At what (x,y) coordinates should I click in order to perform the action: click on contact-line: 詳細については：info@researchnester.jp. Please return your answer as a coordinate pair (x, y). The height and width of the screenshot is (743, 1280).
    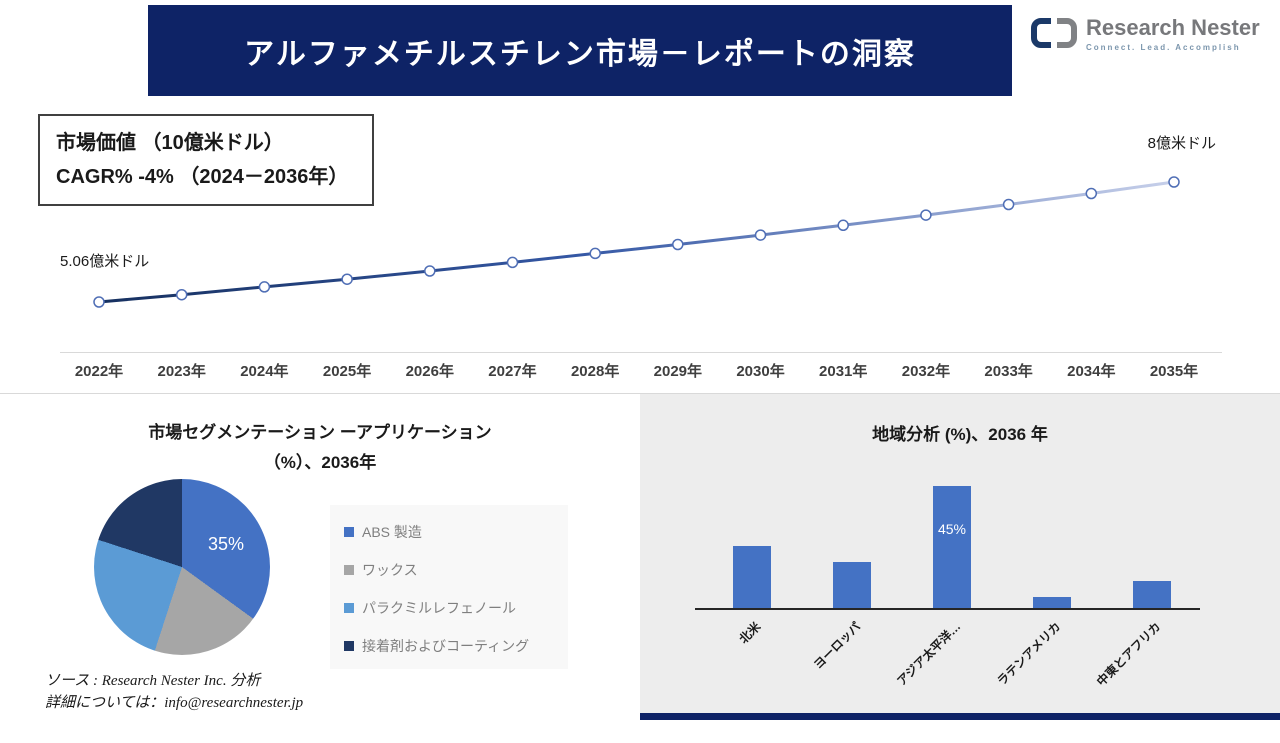
    Looking at the image, I should click on (174, 703).